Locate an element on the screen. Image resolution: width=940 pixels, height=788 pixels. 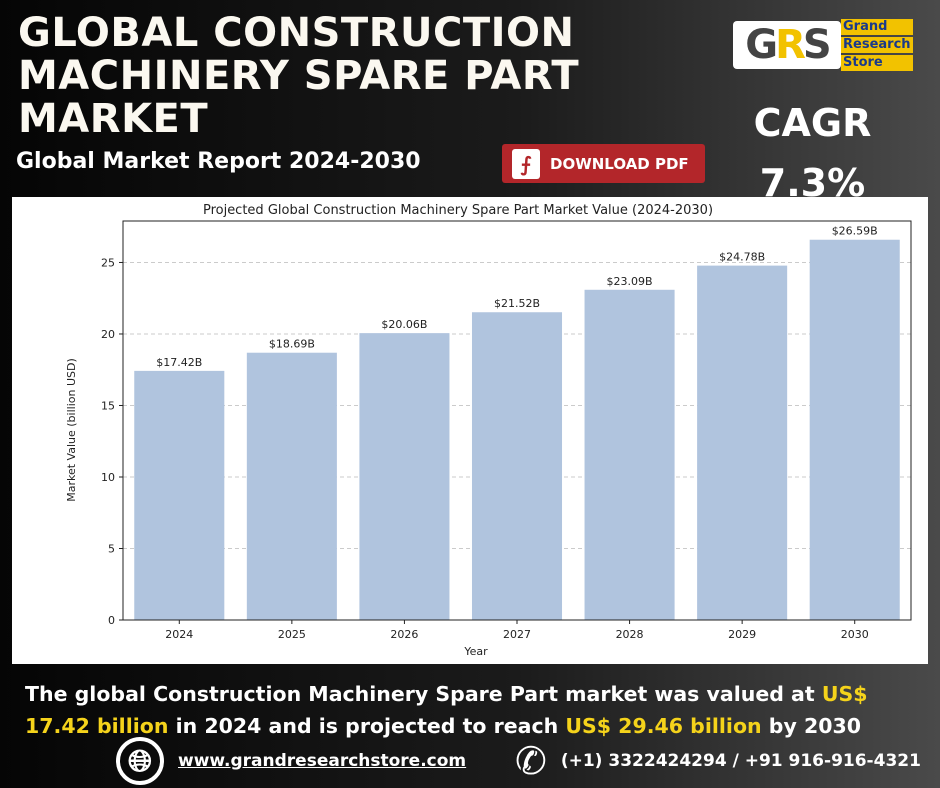
summary-text: in 2024 and is projected to reach is located at coordinates (367, 726).